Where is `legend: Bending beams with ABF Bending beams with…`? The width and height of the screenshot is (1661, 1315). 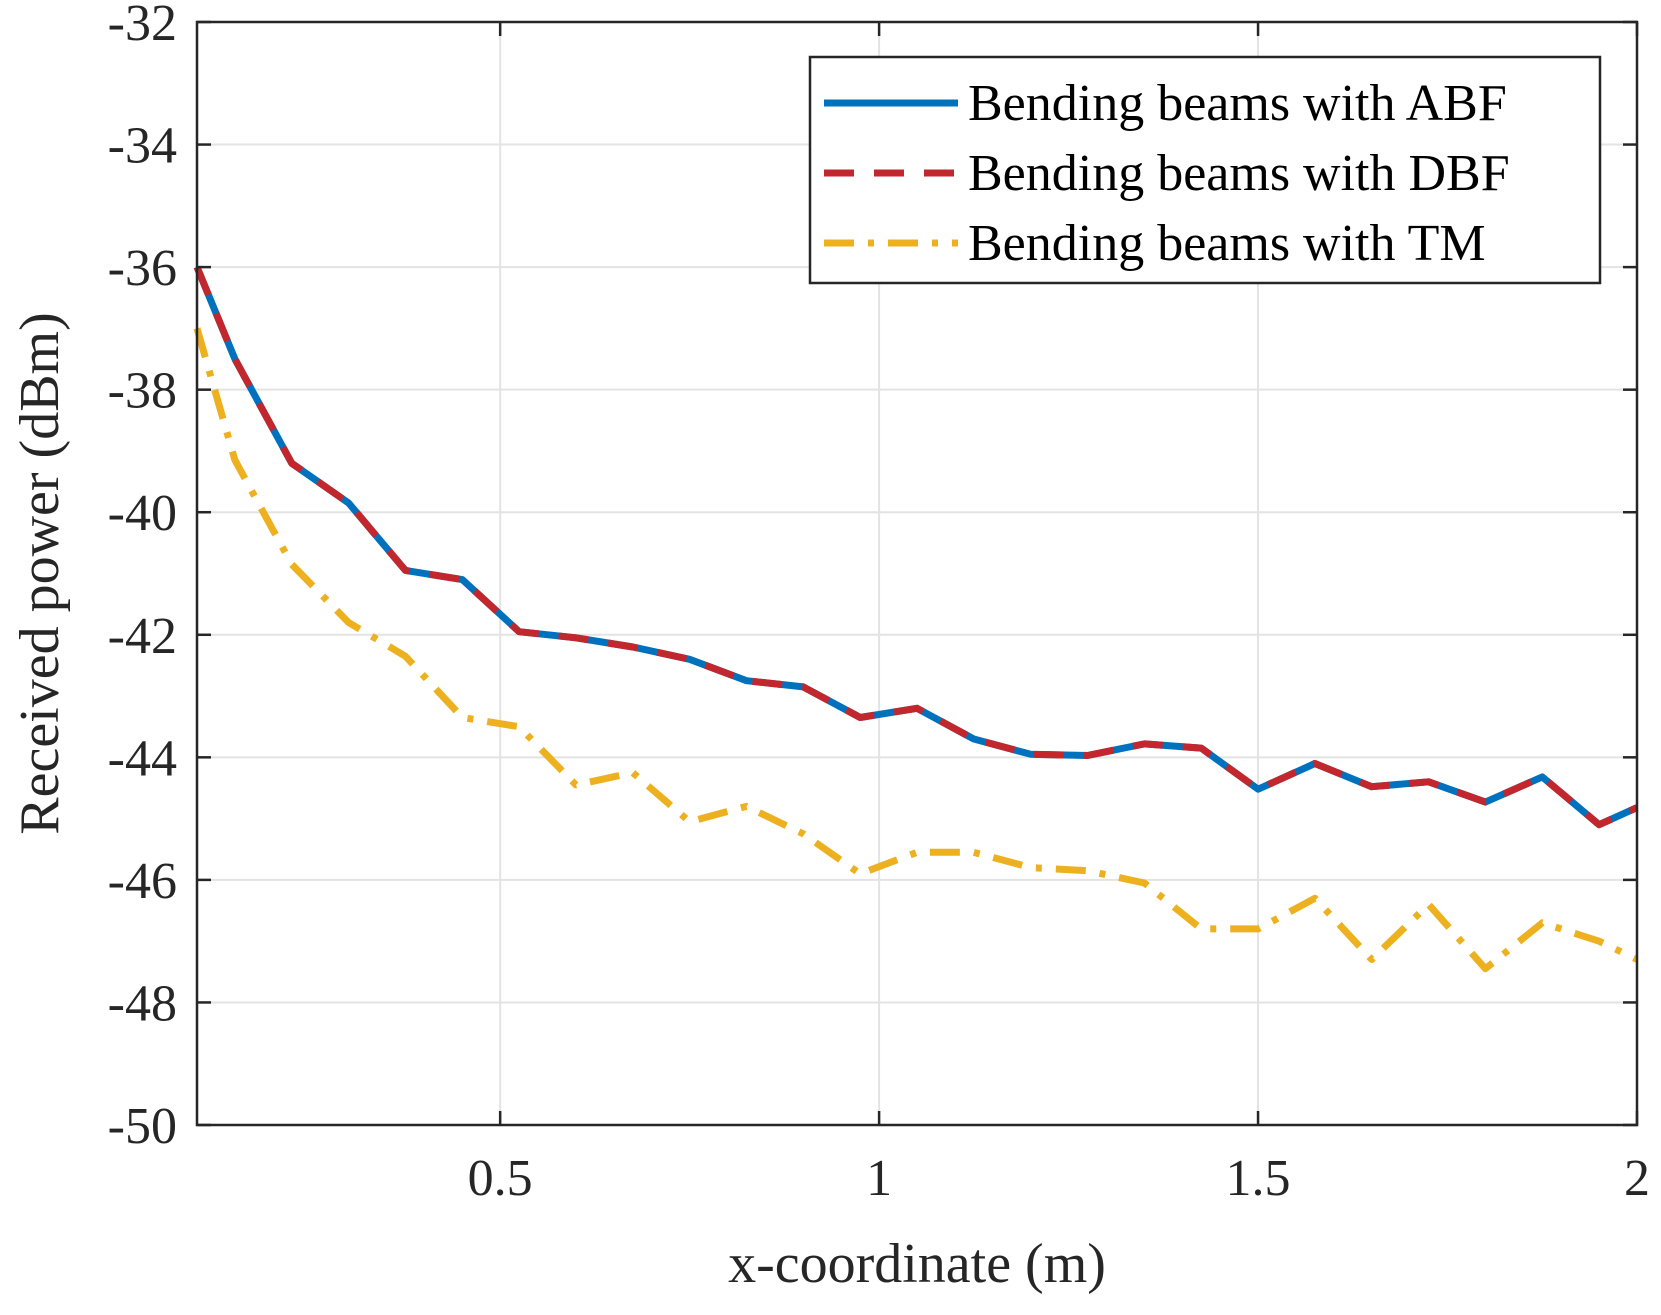
legend: Bending beams with ABF Bending beams with… is located at coordinates (1205, 170).